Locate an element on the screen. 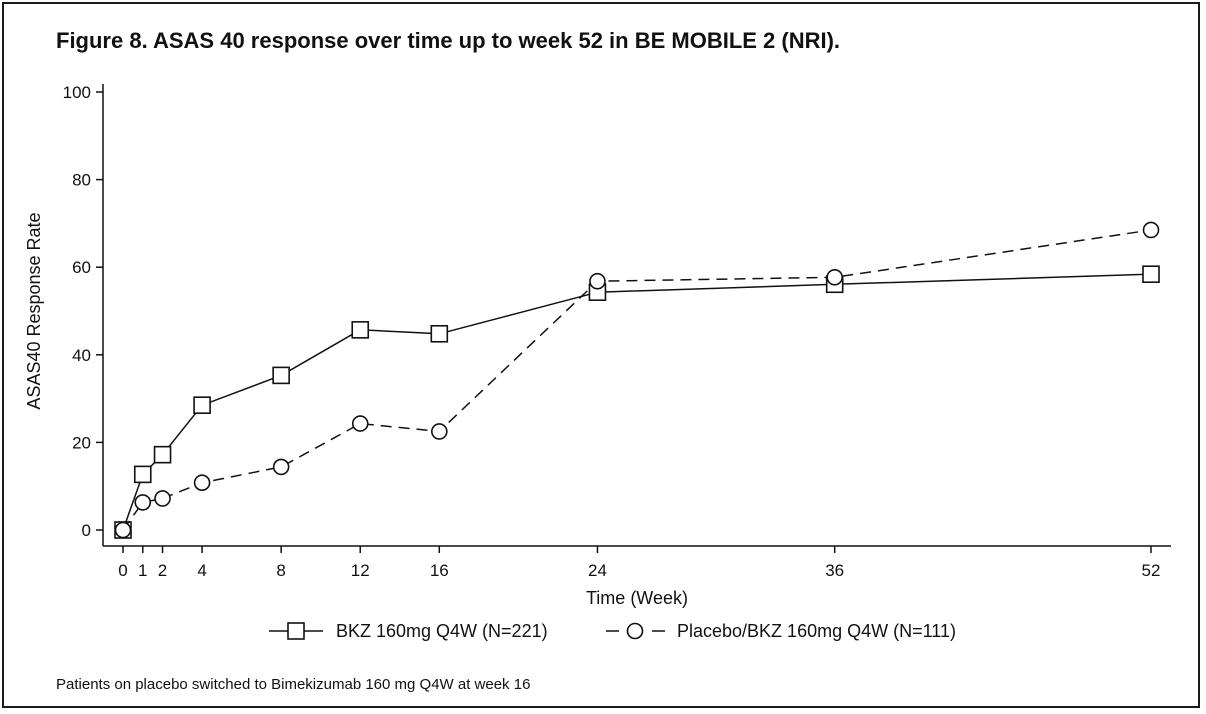  y-tick-label: 100 is located at coordinates (77, 92).